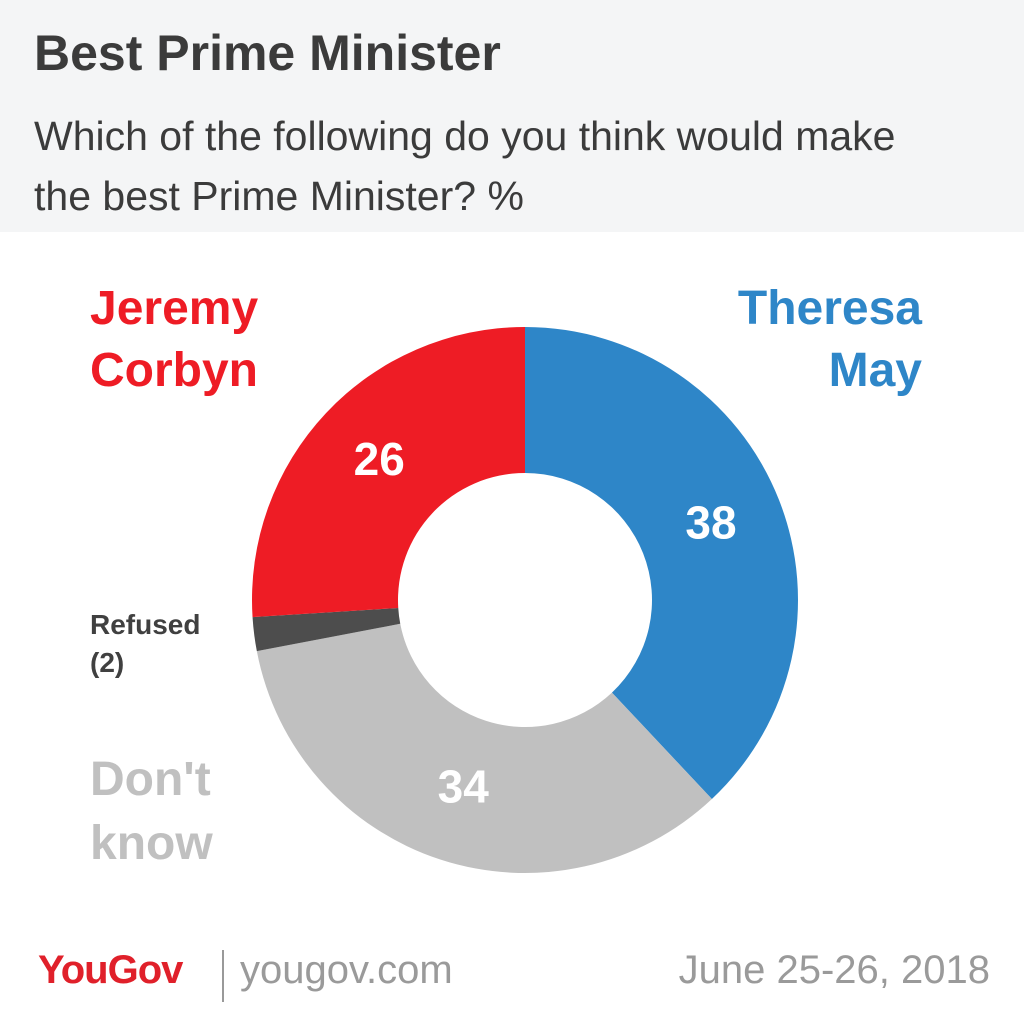 The width and height of the screenshot is (1024, 1024). I want to click on divider, so click(223, 976).